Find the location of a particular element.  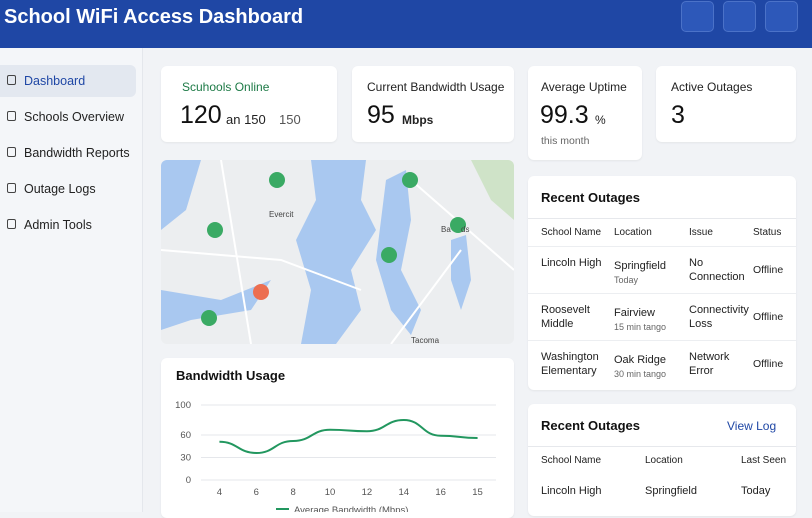

x-tick-label: 6 is located at coordinates (256, 492).